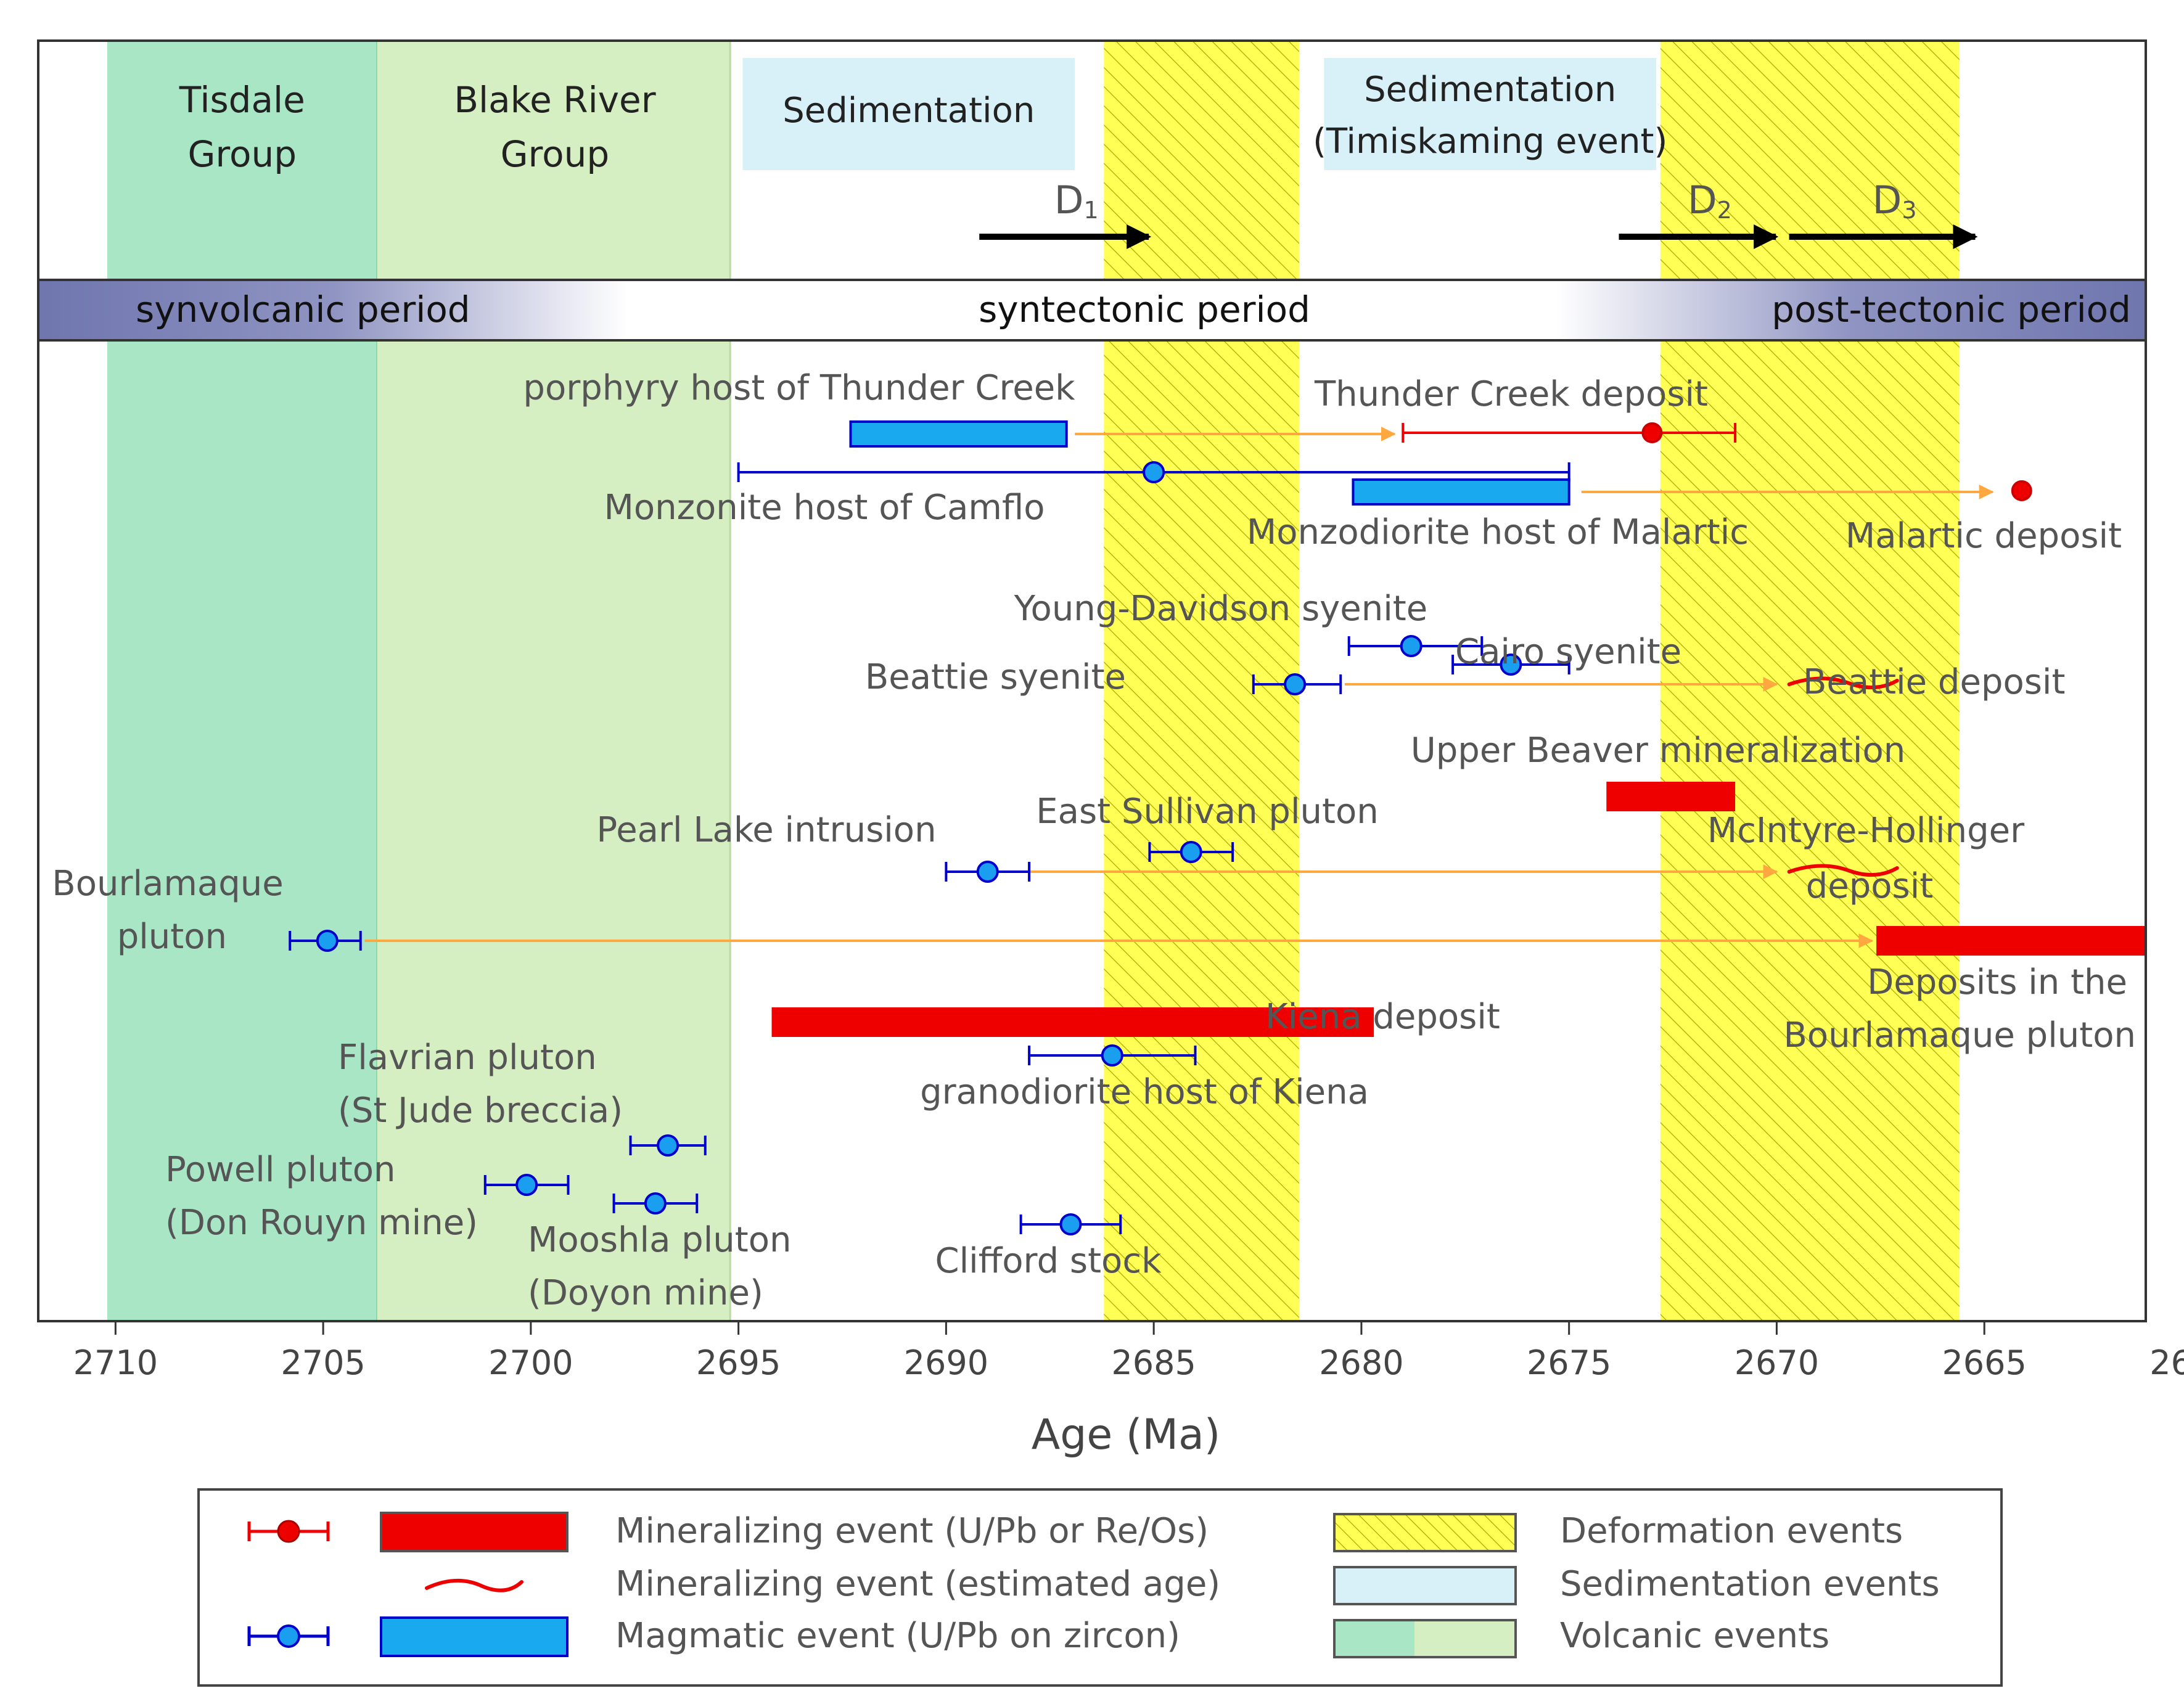 This screenshot has width=2184, height=1704. What do you see at coordinates (474, 1637) in the screenshot?
I see `legend-magmatic-bar` at bounding box center [474, 1637].